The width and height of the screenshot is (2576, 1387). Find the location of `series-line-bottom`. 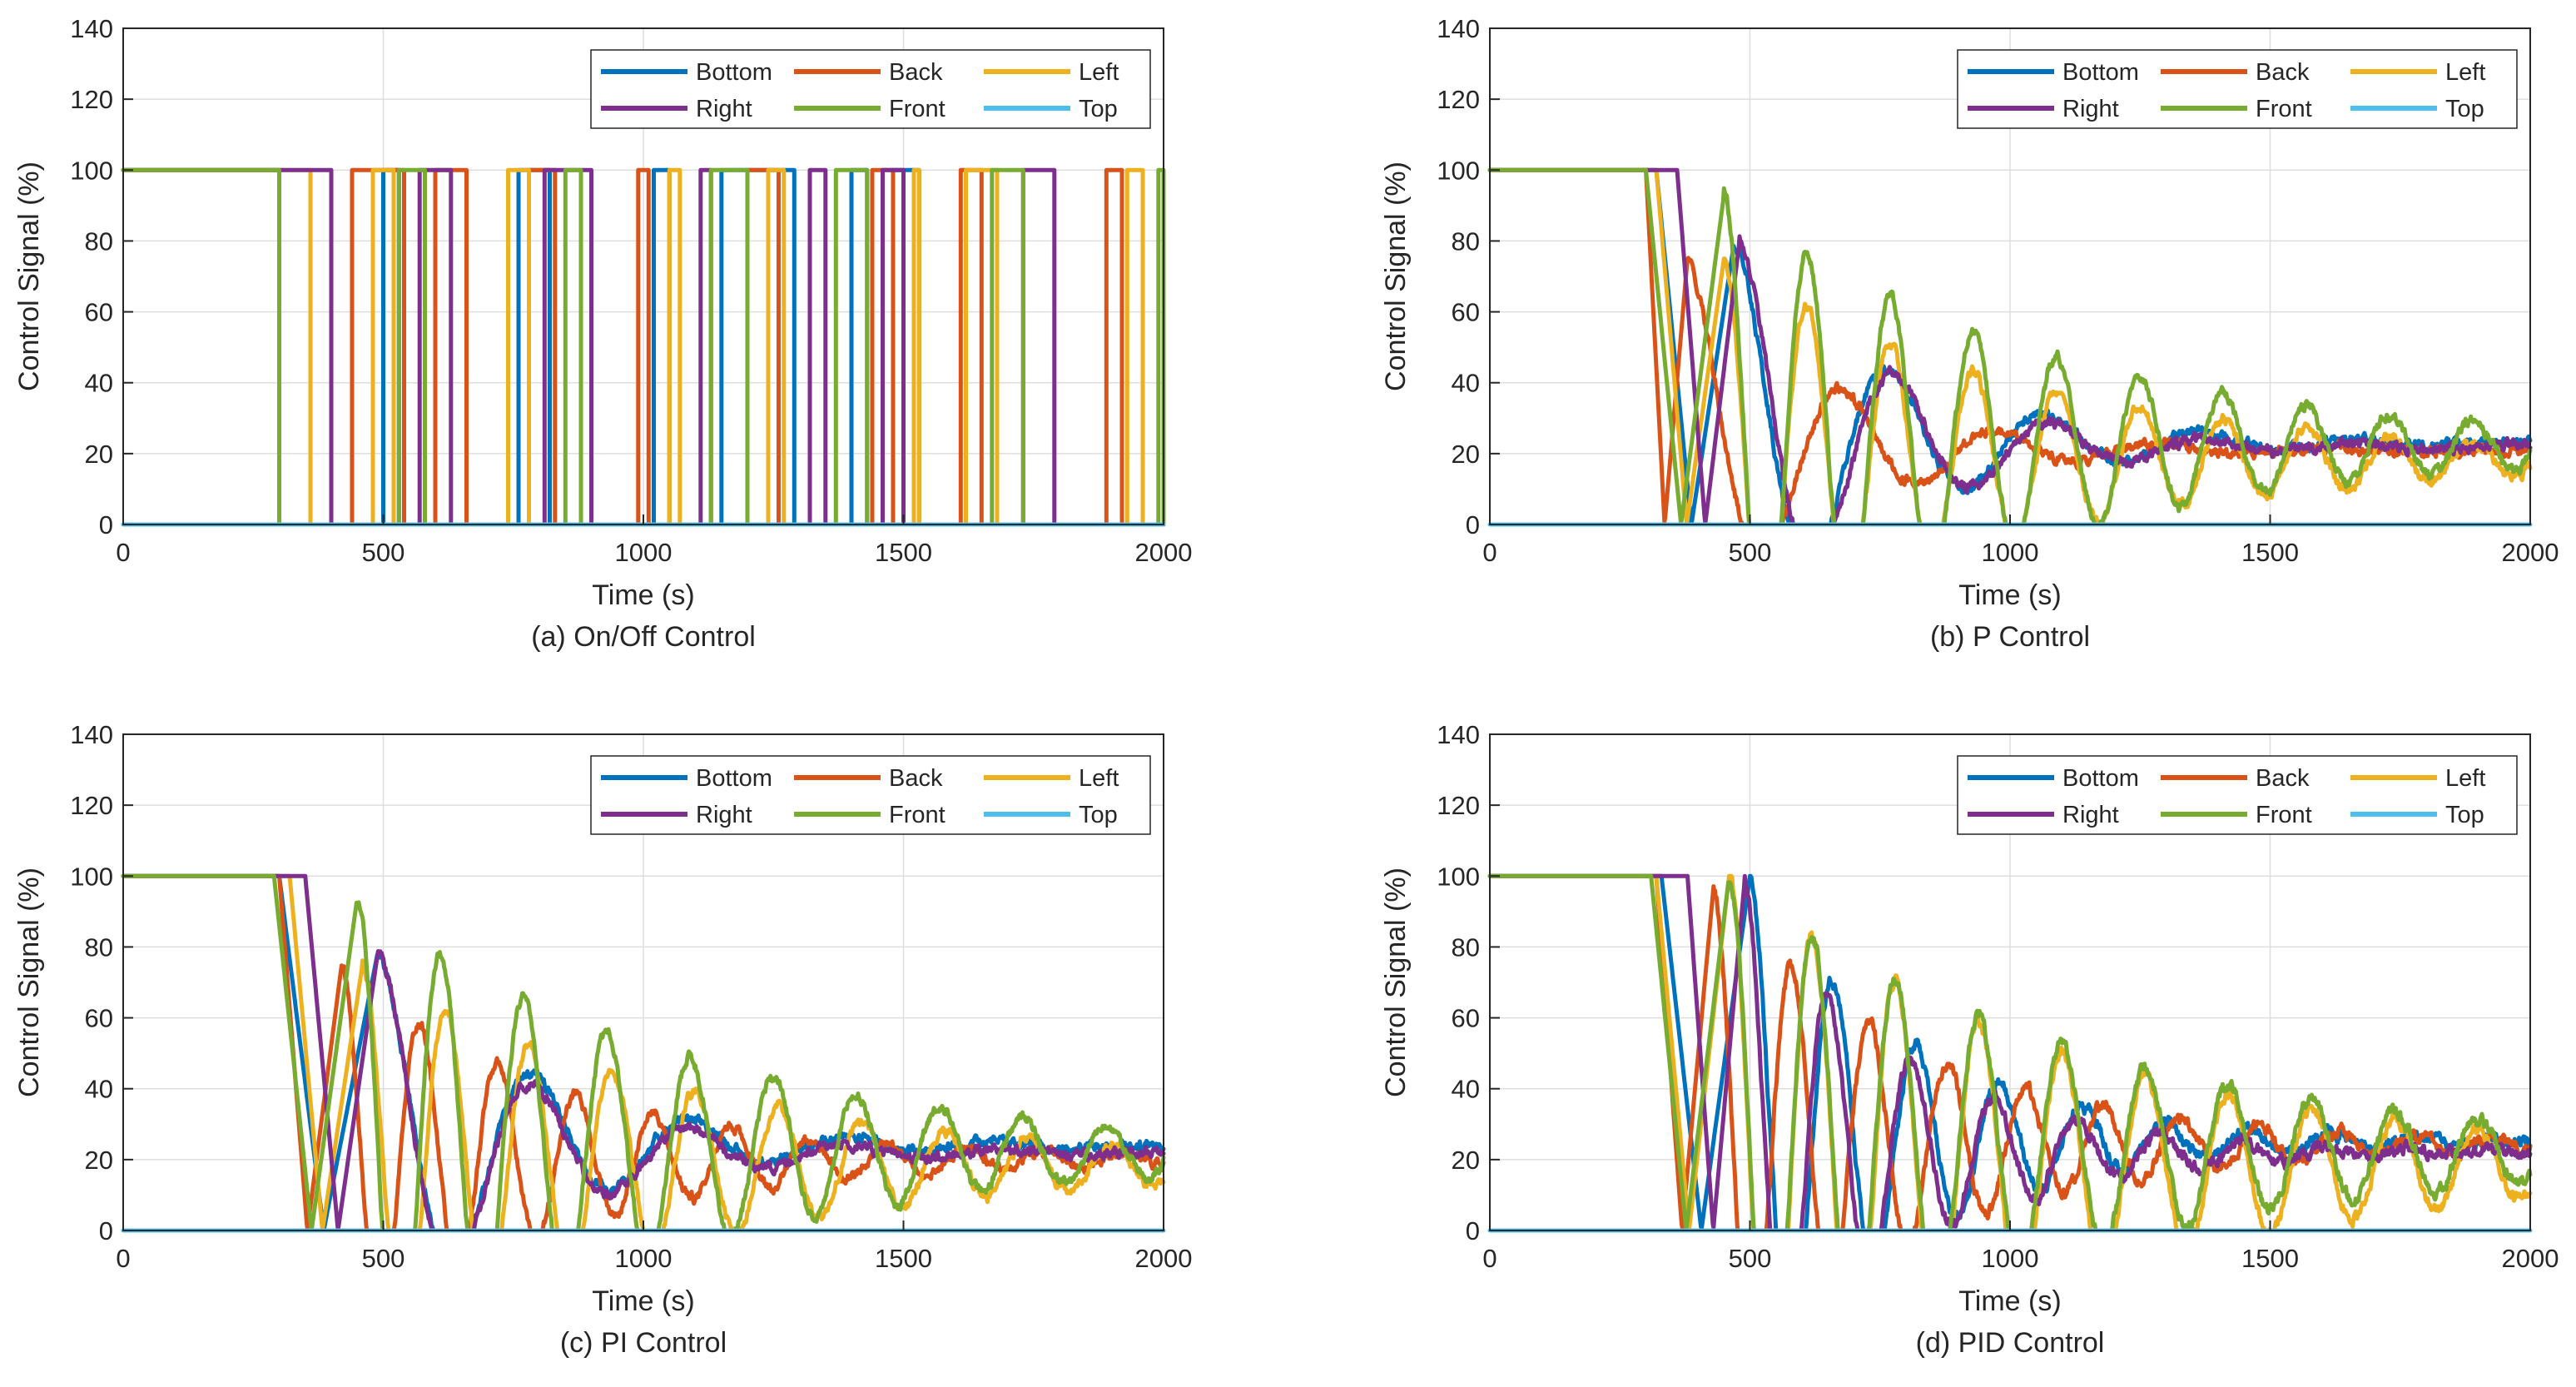

series-line-bottom is located at coordinates (643, 1053).